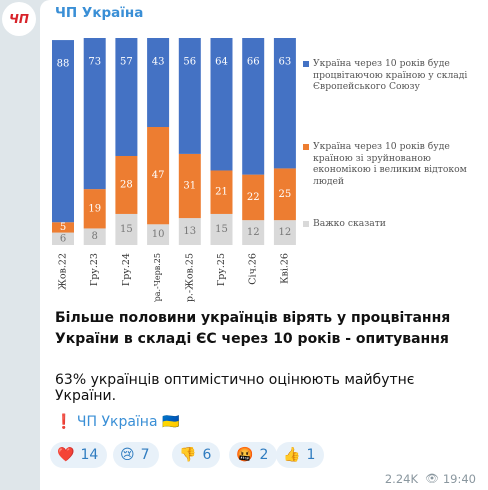  What do you see at coordinates (284, 268) in the screenshot?
I see `x-tick-label: Кві.26` at bounding box center [284, 268].